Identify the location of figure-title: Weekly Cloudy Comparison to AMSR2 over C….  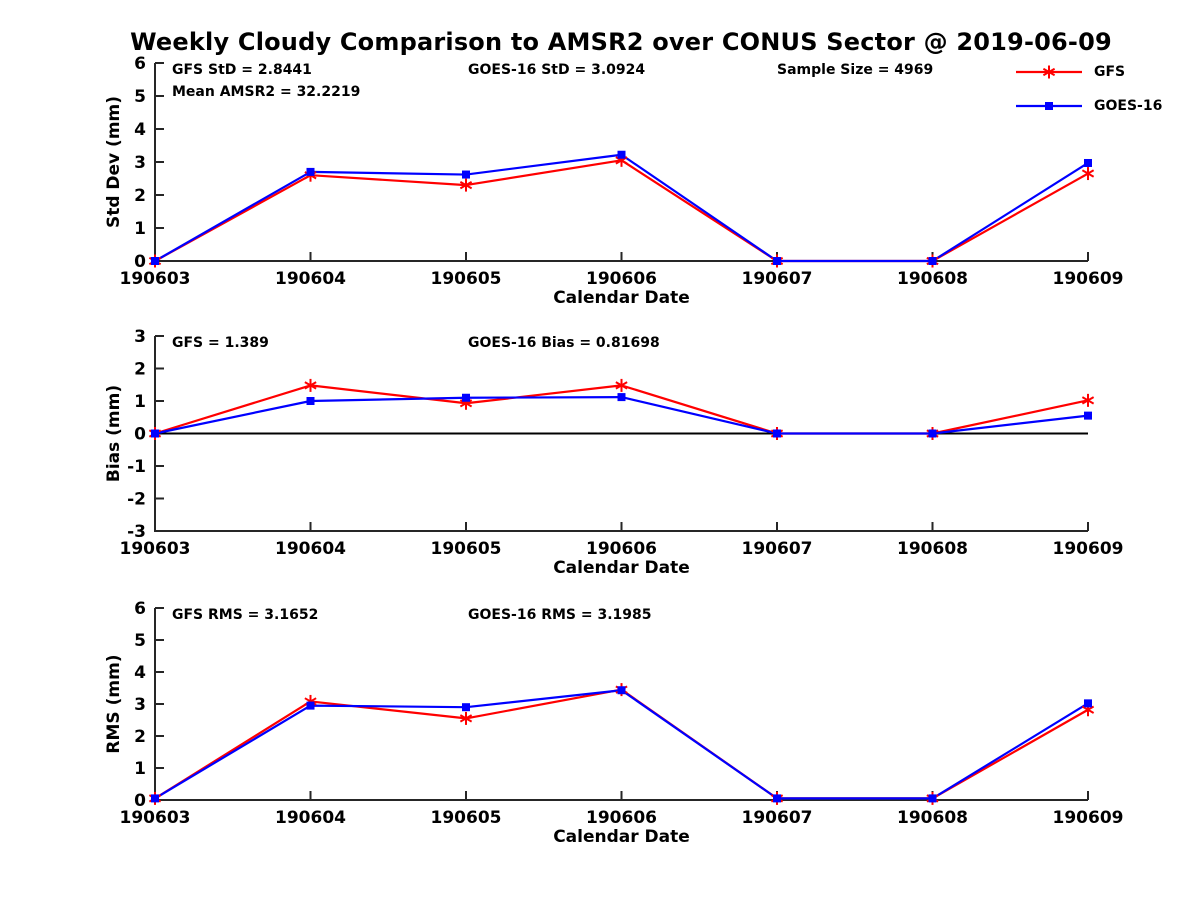
(621, 42).